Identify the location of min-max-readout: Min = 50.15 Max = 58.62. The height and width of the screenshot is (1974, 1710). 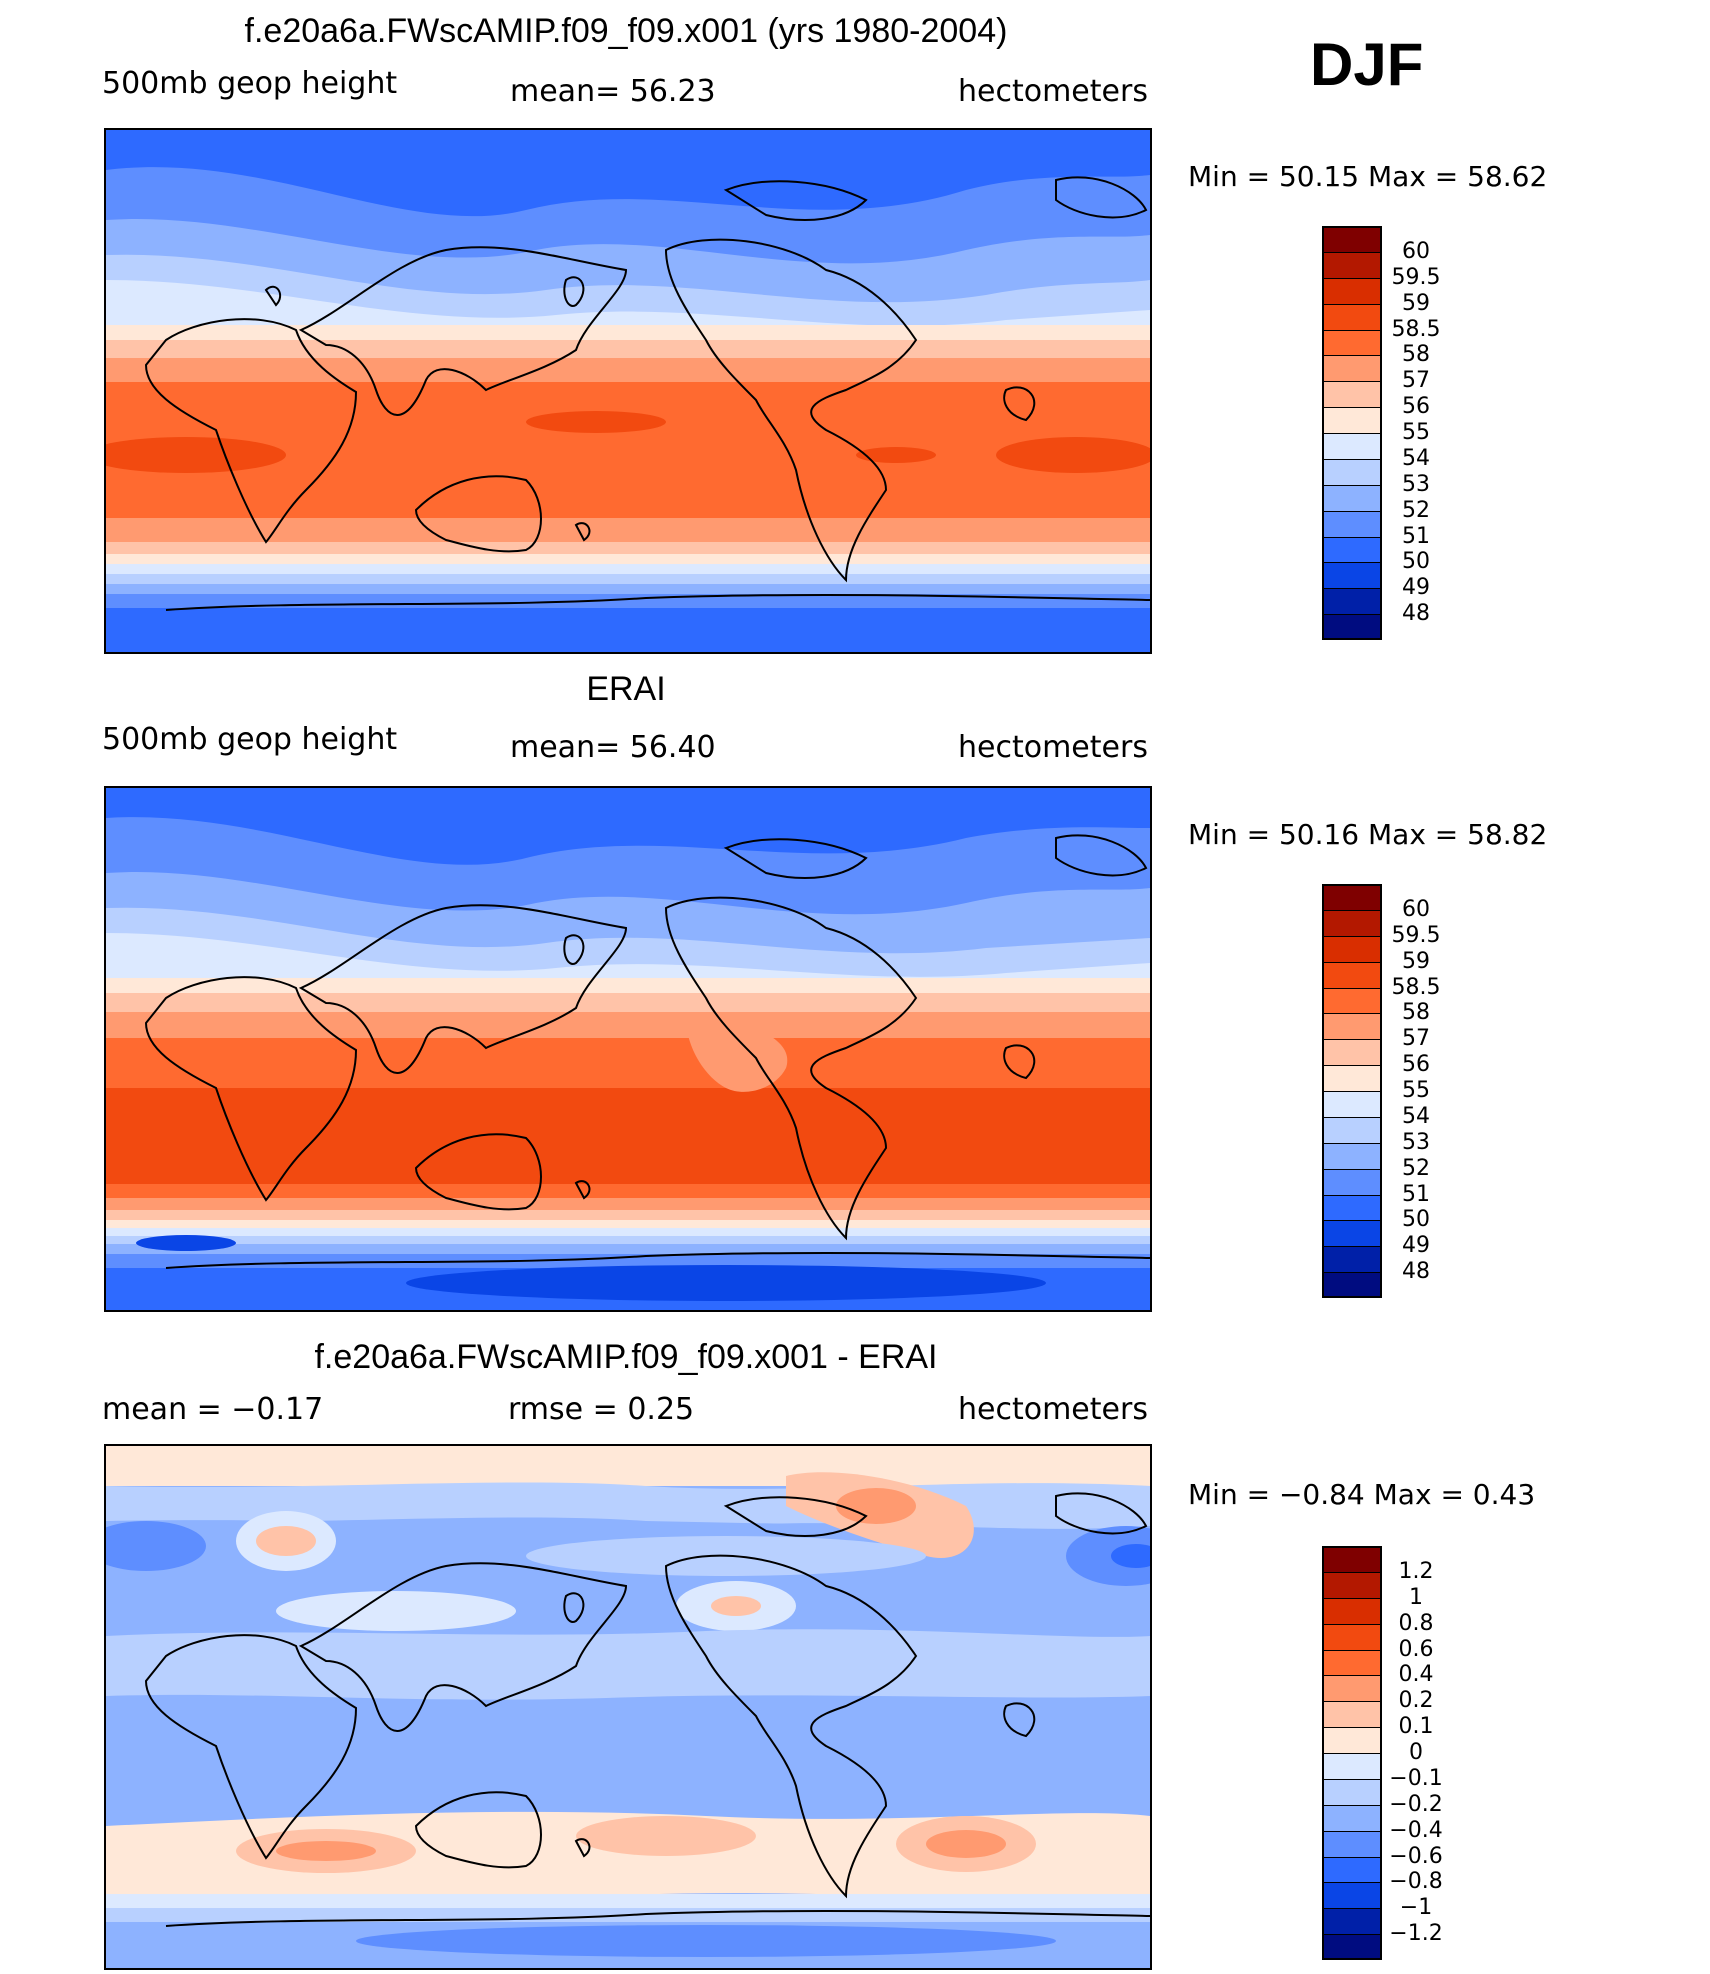
(1368, 176).